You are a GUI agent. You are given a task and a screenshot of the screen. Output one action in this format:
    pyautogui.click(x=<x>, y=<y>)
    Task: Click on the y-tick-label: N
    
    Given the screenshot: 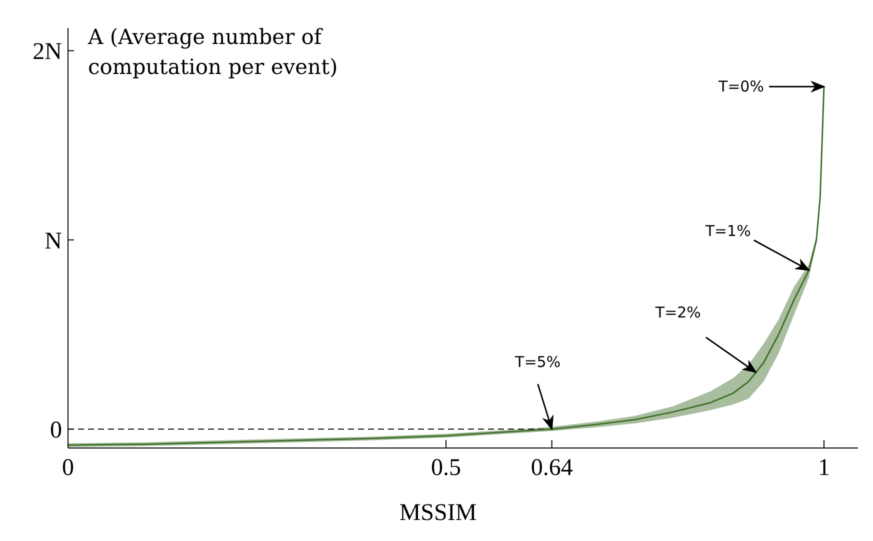 What is the action you would take?
    pyautogui.click(x=53, y=241)
    